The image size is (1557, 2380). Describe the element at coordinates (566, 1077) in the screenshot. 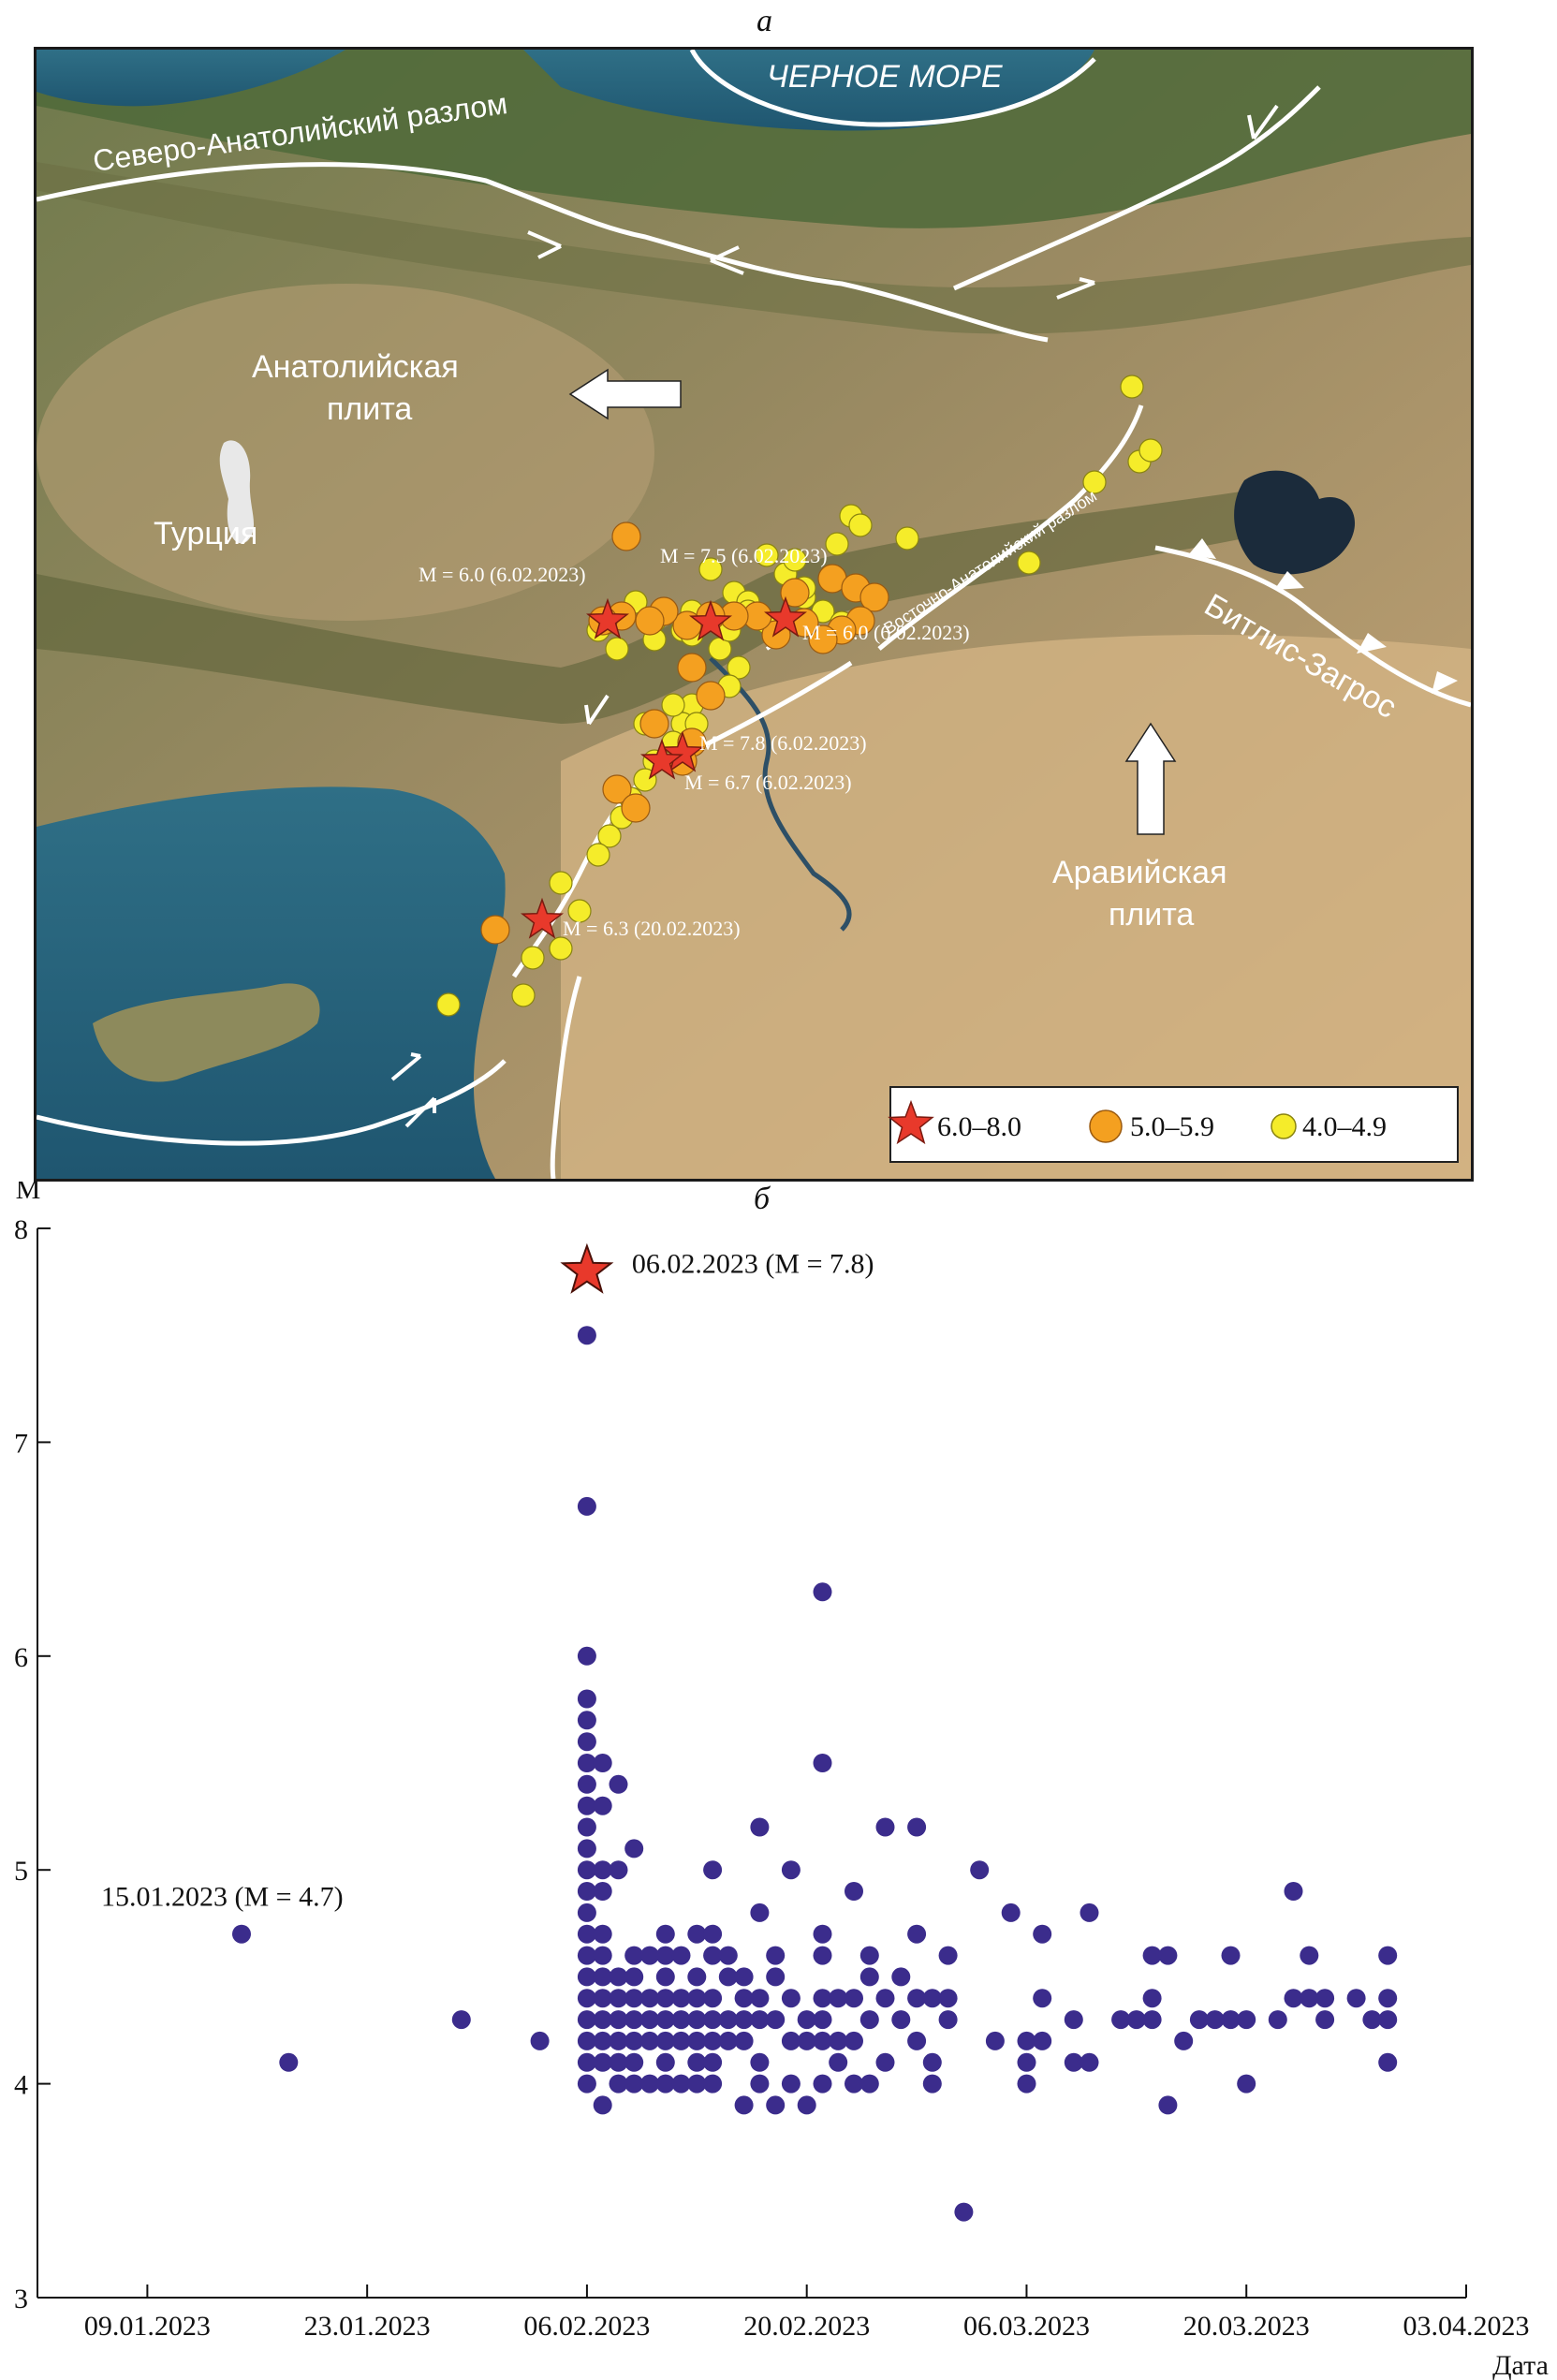

I see `dead-sea-fault-south` at that location.